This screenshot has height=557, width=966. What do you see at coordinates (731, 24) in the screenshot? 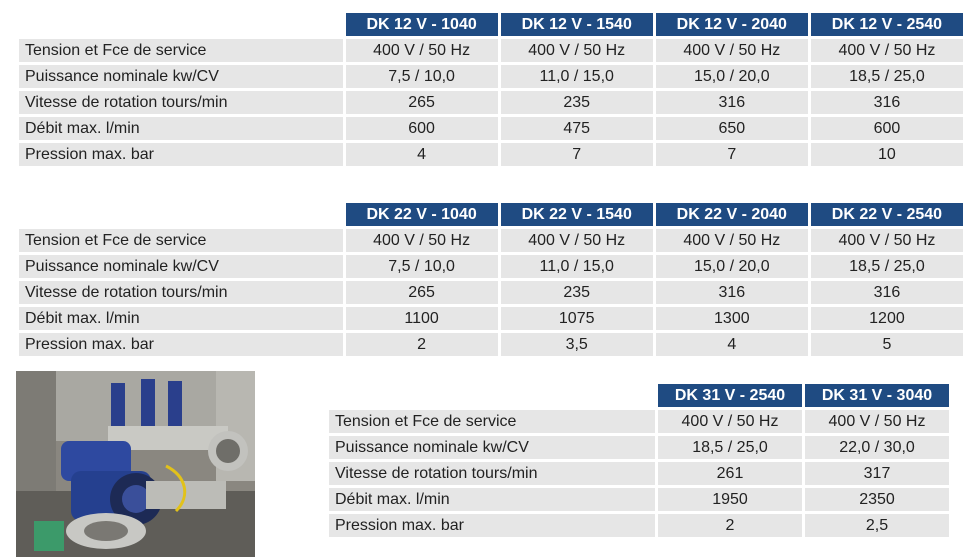
I see `column-header: DK 12 V - 2040` at bounding box center [731, 24].